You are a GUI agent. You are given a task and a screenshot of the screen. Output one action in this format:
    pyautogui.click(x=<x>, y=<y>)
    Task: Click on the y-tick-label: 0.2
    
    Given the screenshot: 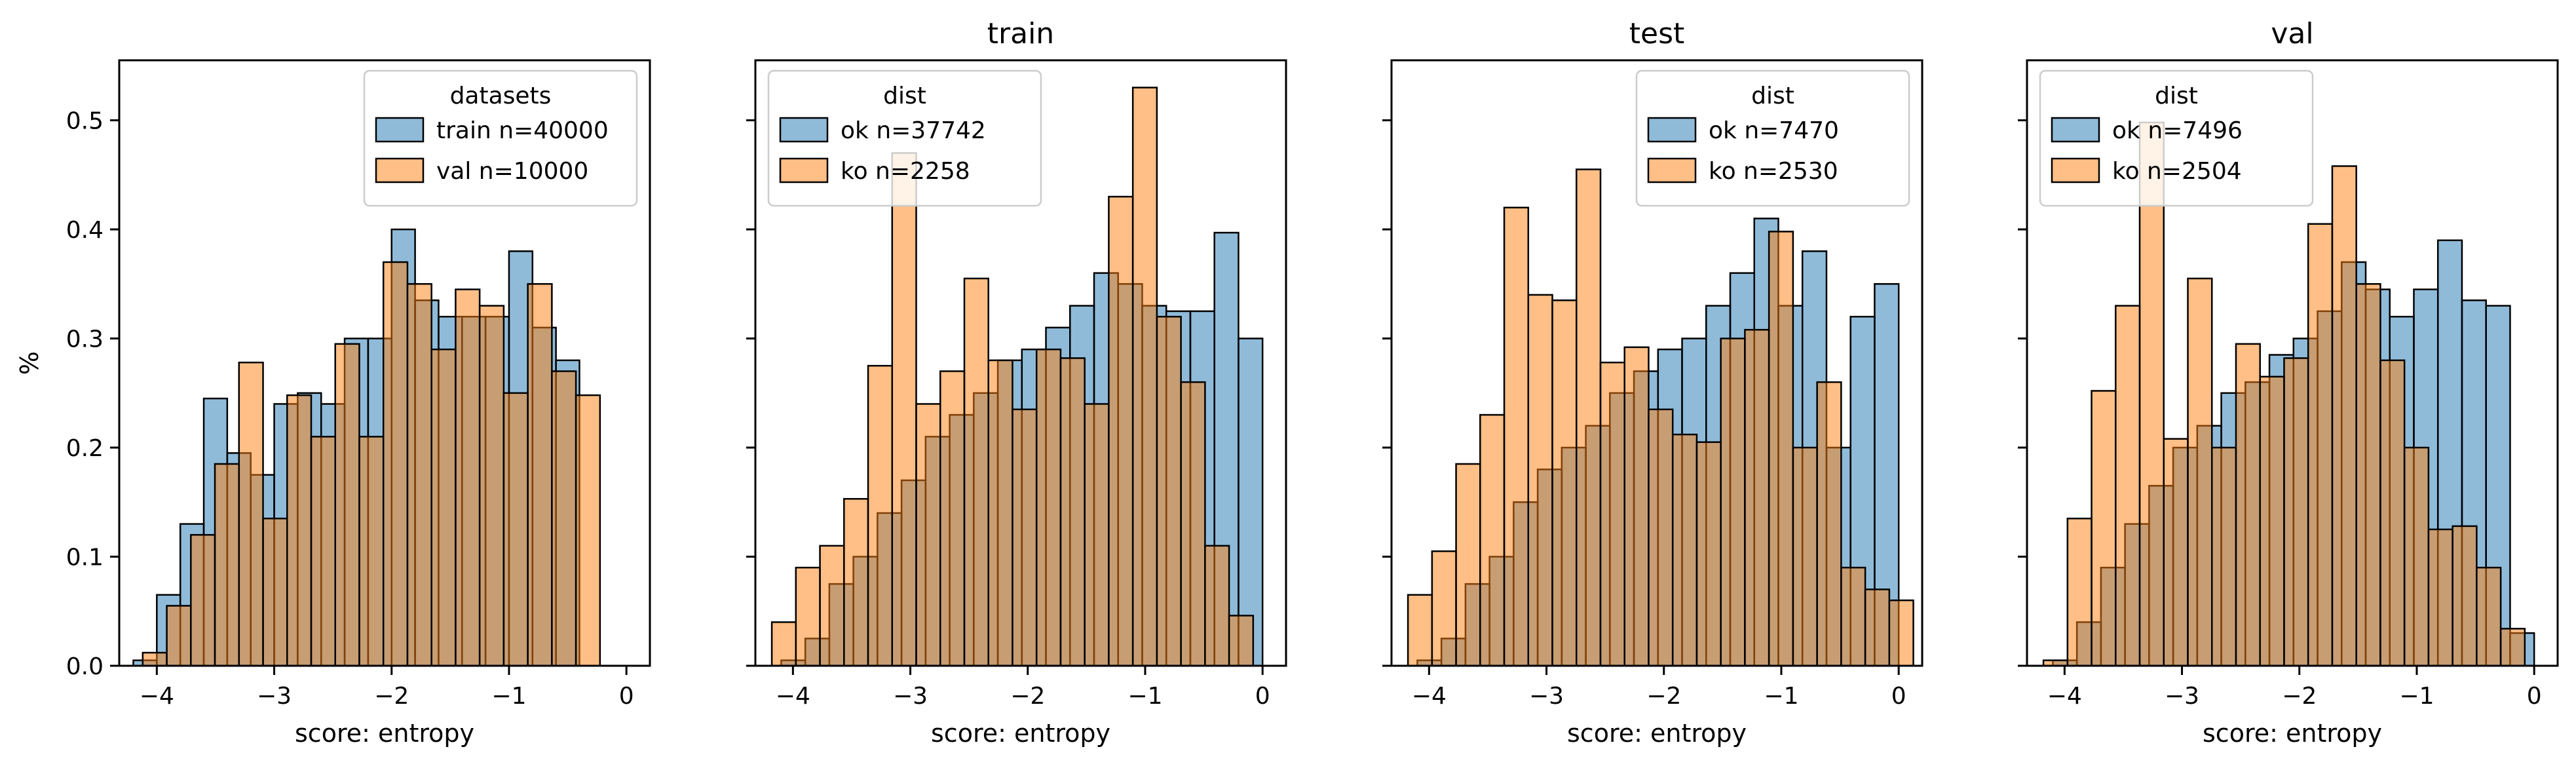 What is the action you would take?
    pyautogui.click(x=85, y=448)
    